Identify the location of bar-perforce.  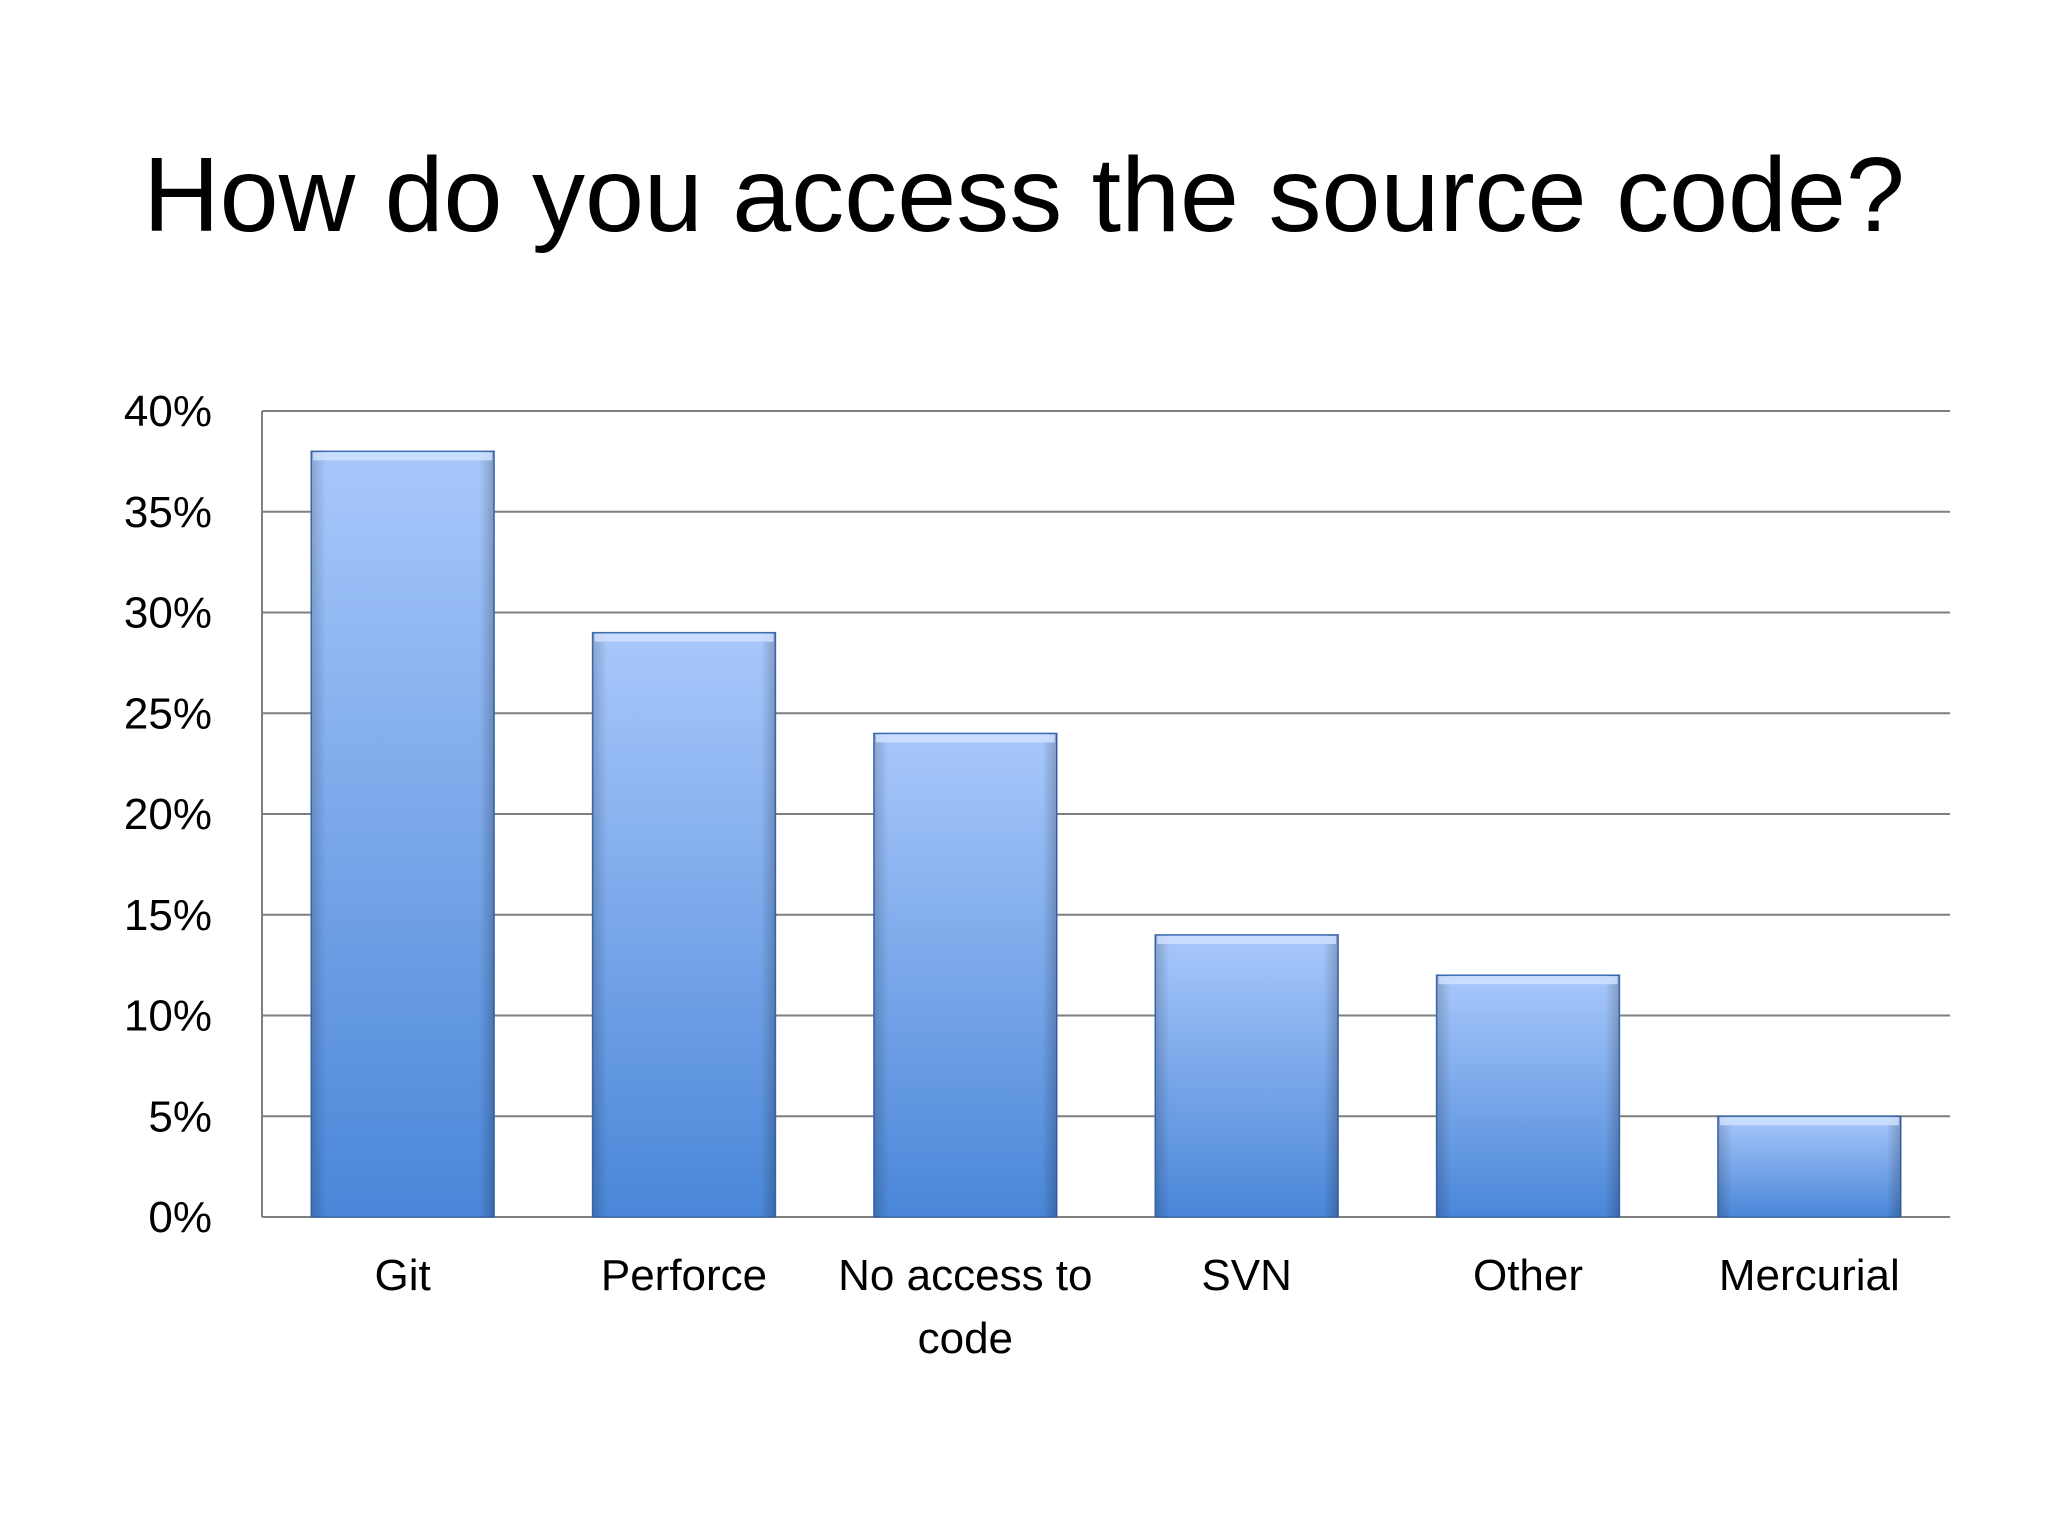
(684, 924).